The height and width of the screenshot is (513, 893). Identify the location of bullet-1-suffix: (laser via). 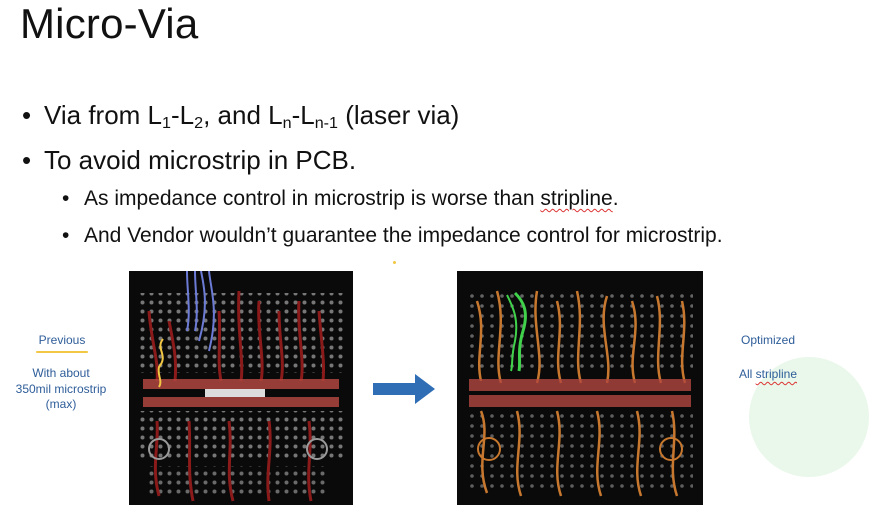
(398, 115).